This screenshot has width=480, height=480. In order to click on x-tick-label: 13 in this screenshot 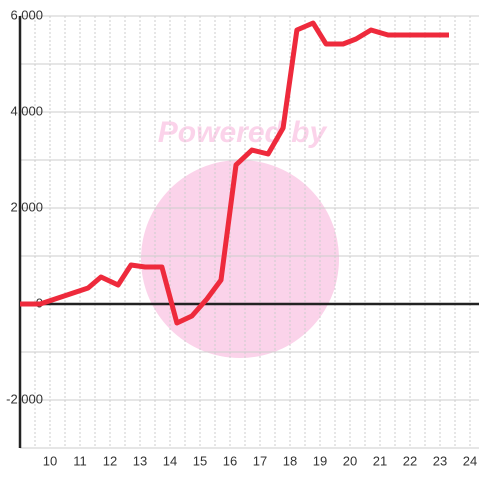, I will do `click(140, 460)`.